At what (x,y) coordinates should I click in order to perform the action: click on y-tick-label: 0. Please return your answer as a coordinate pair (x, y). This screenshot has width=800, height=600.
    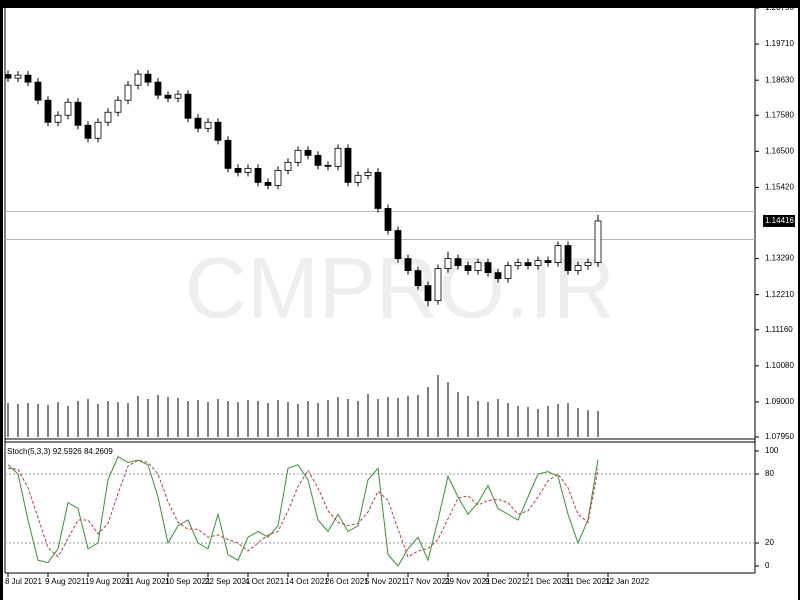
    Looking at the image, I should click on (767, 565).